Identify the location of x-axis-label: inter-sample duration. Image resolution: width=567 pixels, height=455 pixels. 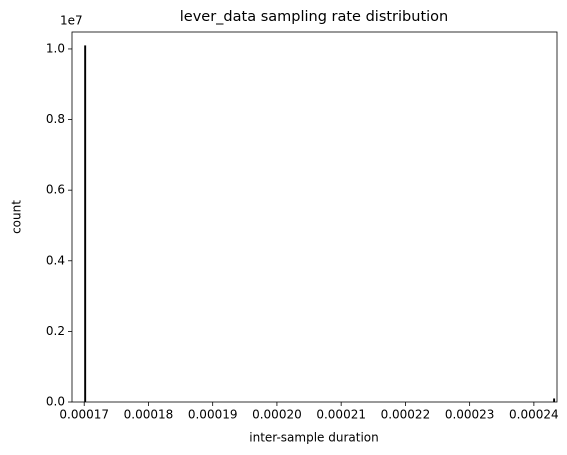
(313, 438).